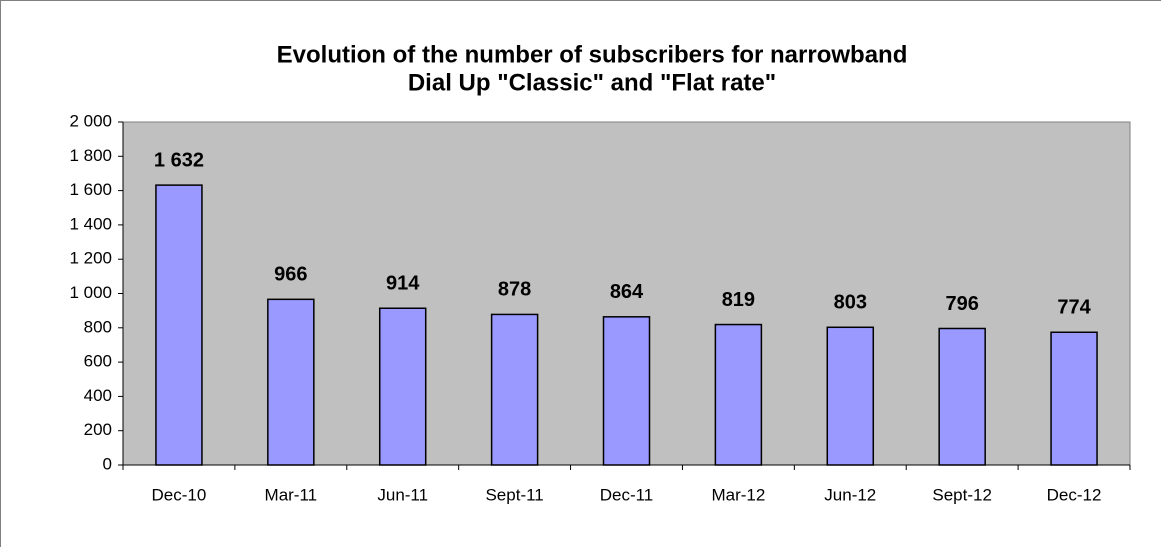  I want to click on x-tick-label: Dec-10, so click(179, 494).